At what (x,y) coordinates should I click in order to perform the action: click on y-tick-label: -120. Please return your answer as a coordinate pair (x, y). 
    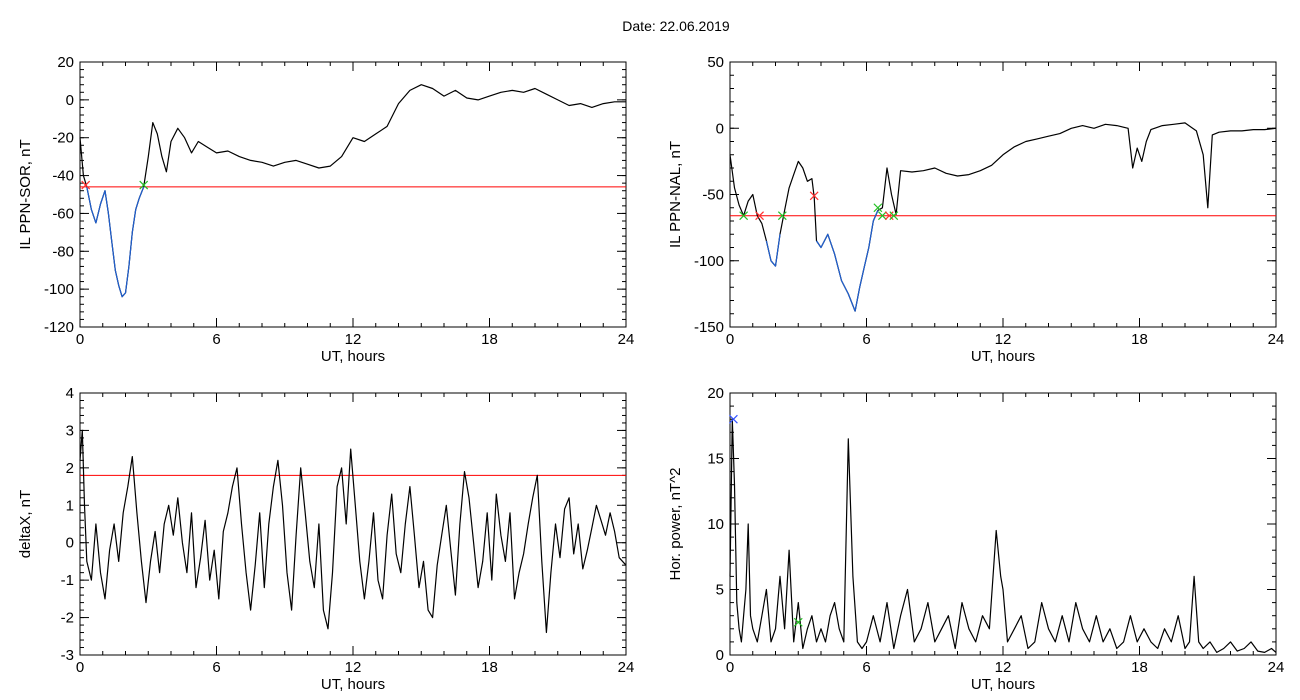
    Looking at the image, I should click on (59, 327).